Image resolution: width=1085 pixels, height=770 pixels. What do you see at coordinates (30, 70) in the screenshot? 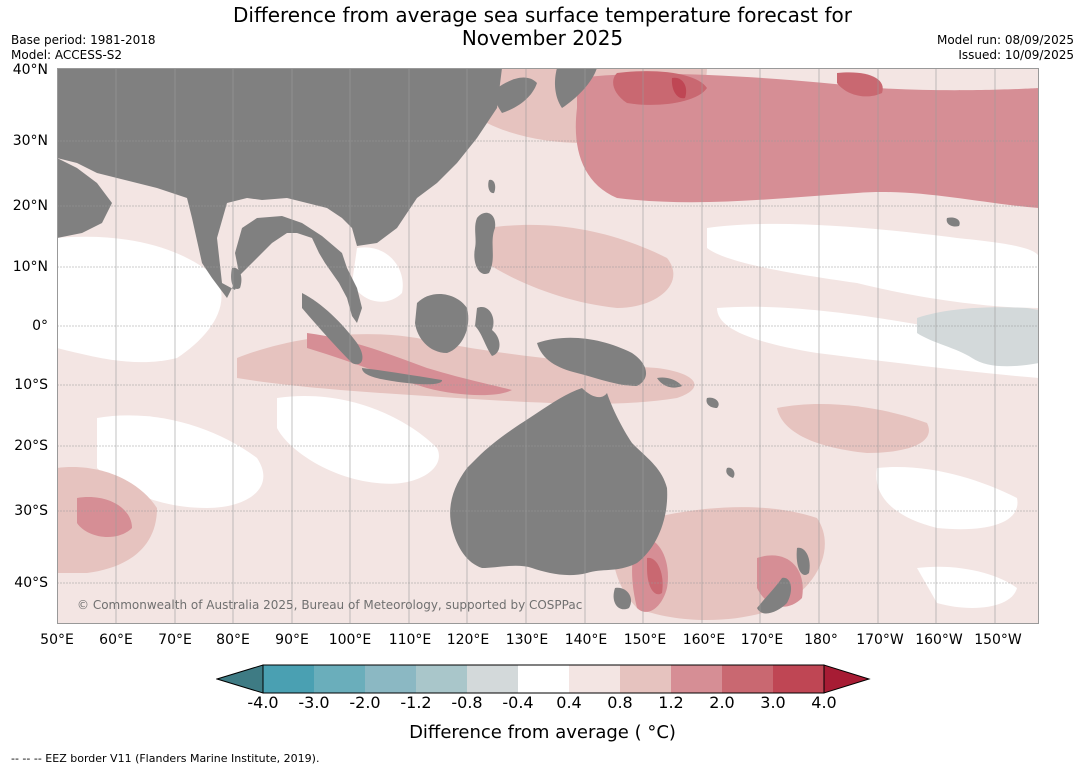
I see `lat-label-40n: 40°N` at bounding box center [30, 70].